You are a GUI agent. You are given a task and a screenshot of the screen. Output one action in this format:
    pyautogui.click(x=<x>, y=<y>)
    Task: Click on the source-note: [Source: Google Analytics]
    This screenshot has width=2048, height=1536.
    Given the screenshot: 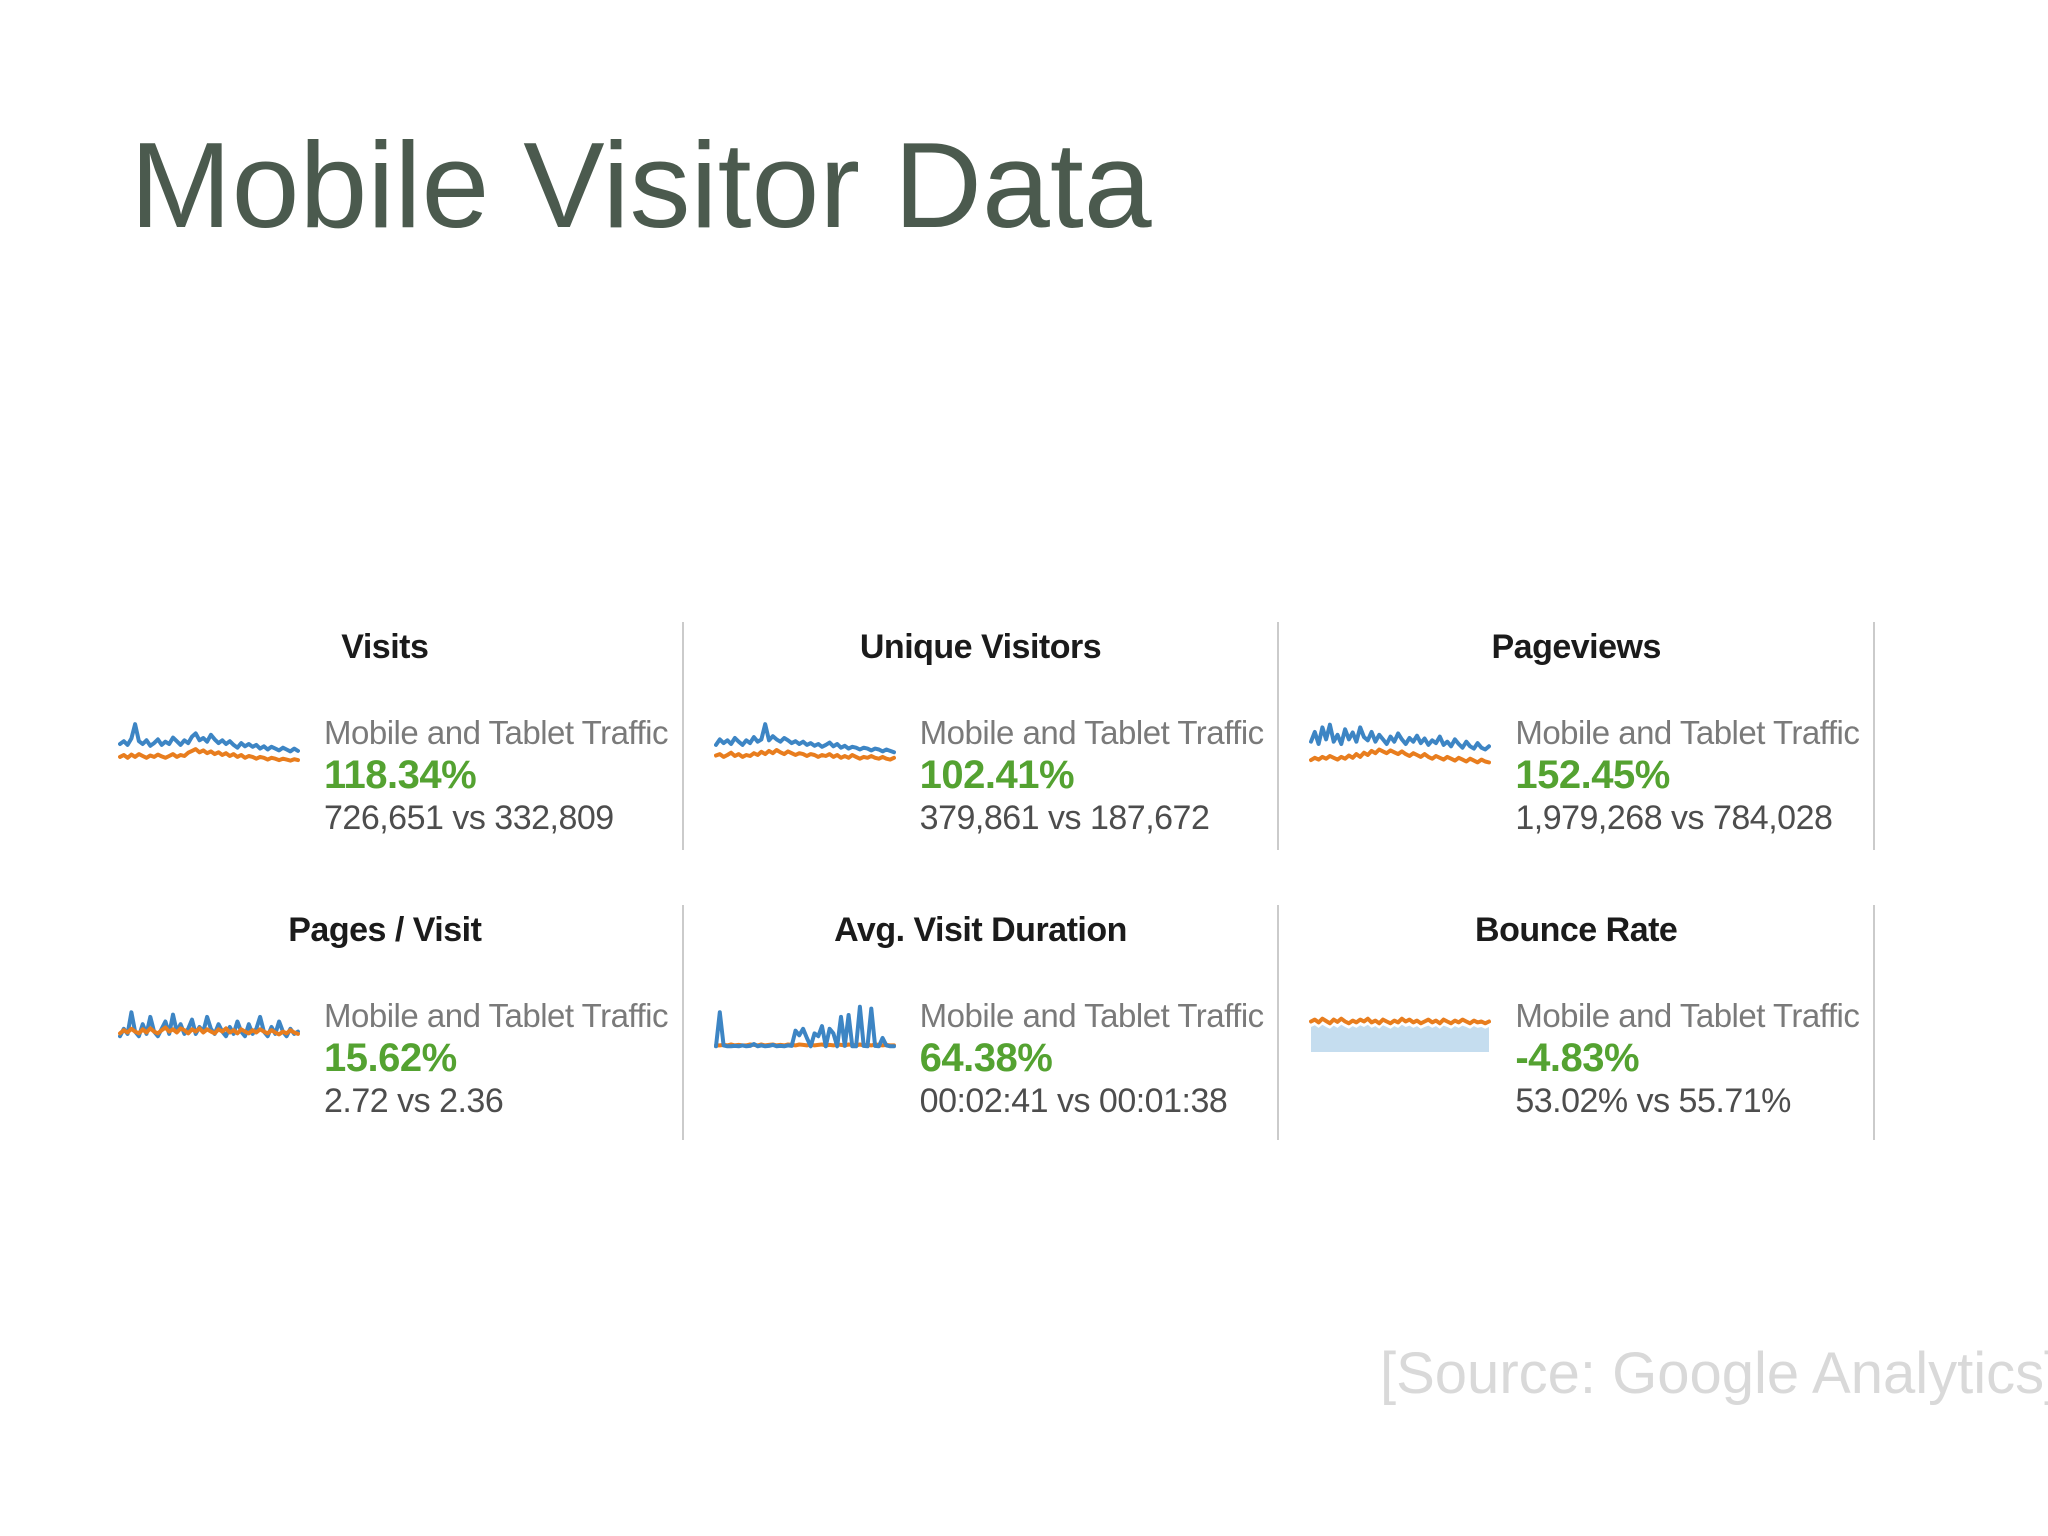 What is the action you would take?
    pyautogui.click(x=1714, y=1373)
    